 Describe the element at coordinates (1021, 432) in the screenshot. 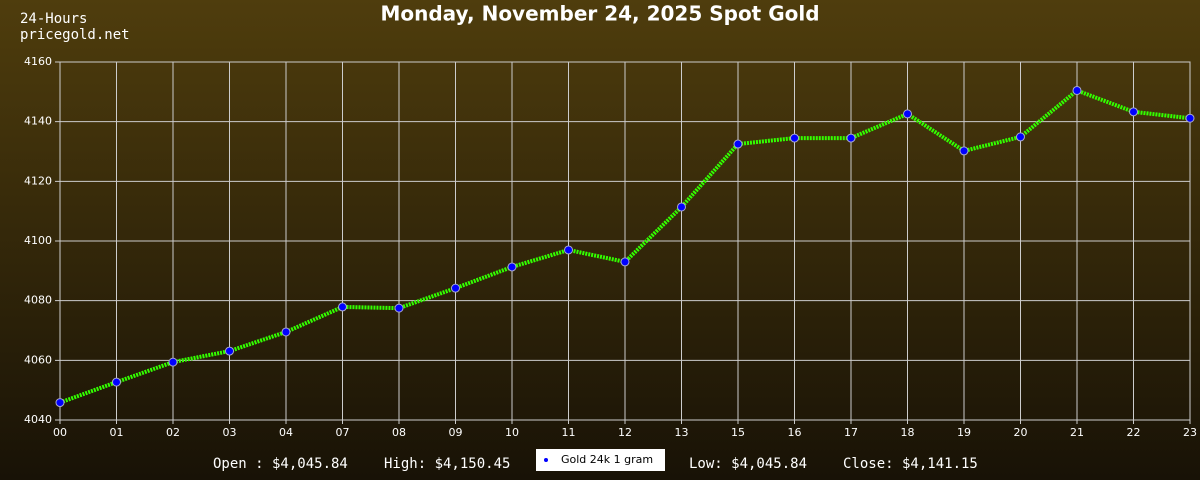

I see `x-tick-label: 20` at that location.